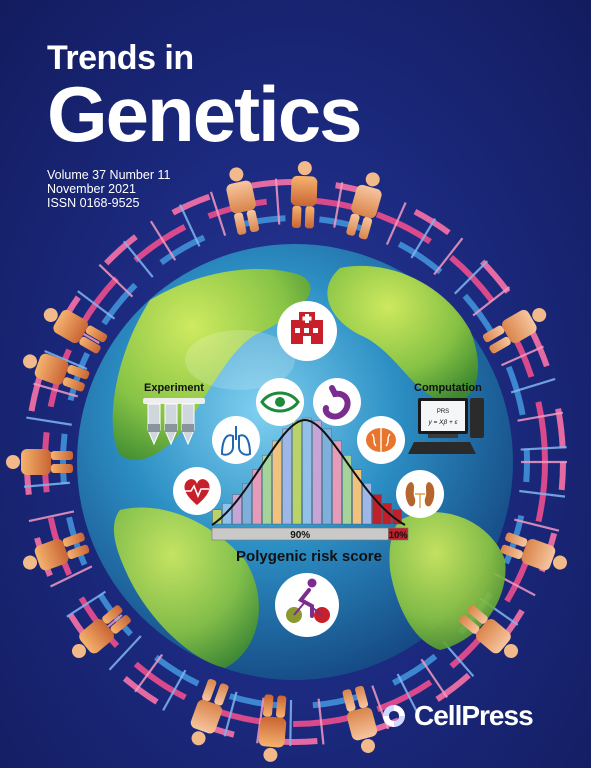 This screenshot has height=768, width=591. I want to click on issue-date: November 2021, so click(91, 189).